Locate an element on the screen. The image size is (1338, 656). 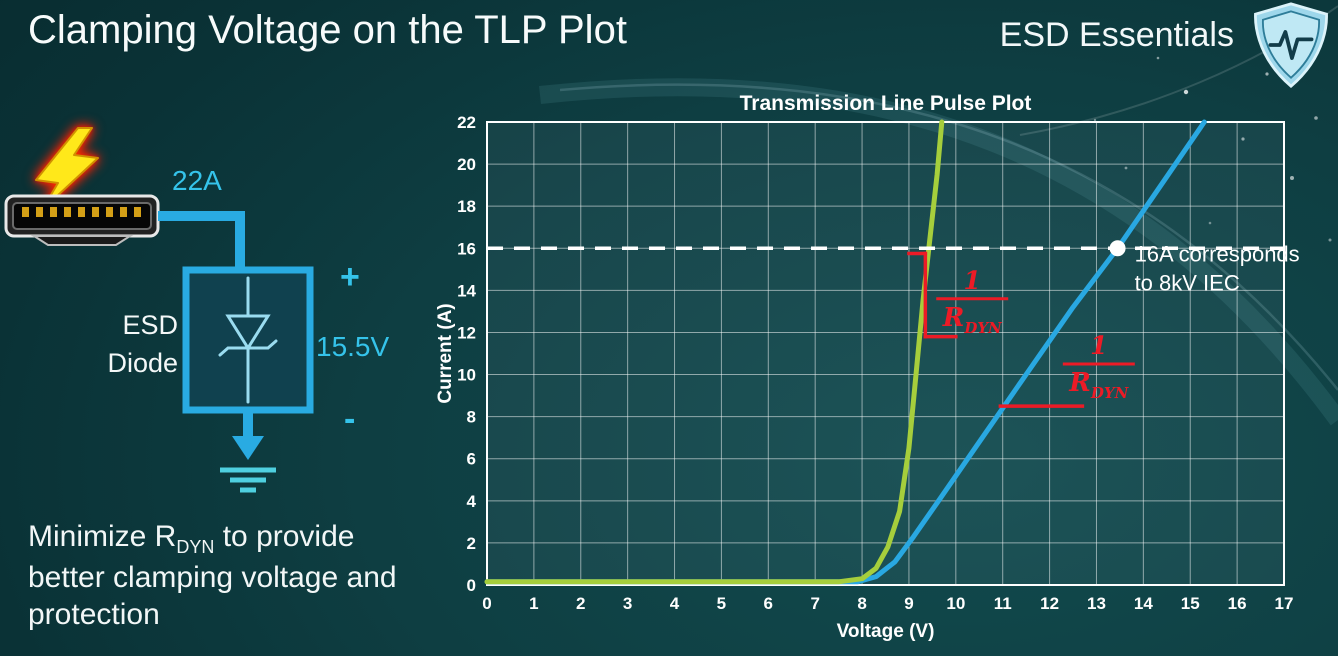
esd-label-line1: ESD is located at coordinates (150, 325).